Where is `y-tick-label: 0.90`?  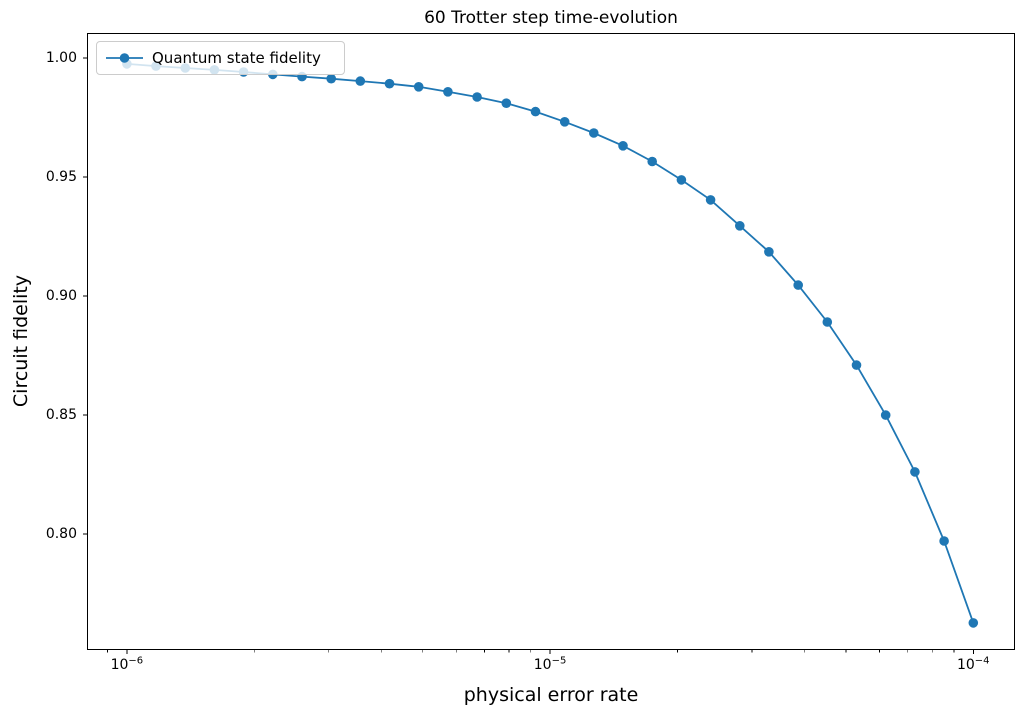 y-tick-label: 0.90 is located at coordinates (61, 296).